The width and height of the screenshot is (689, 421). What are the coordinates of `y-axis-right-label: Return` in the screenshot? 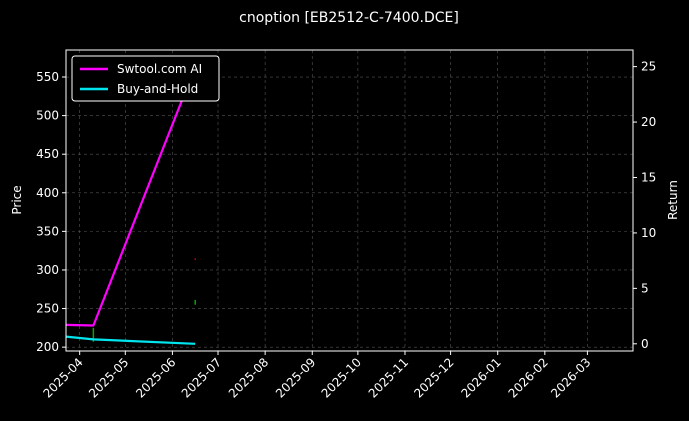 It's located at (673, 200).